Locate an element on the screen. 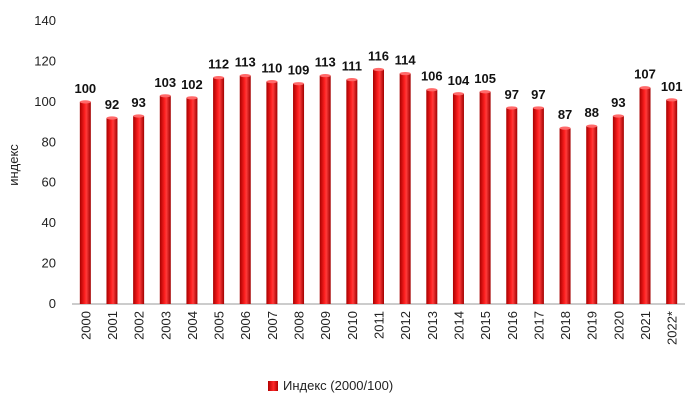 The height and width of the screenshot is (404, 694). x-tick-label: 2020 is located at coordinates (618, 325).